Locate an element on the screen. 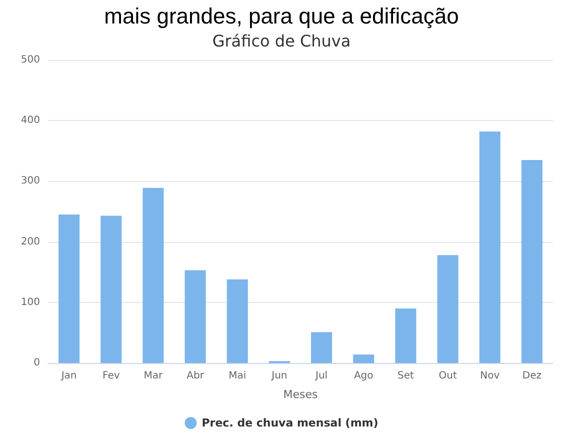 The width and height of the screenshot is (563, 440). x-tick-label: Jul is located at coordinates (321, 376).